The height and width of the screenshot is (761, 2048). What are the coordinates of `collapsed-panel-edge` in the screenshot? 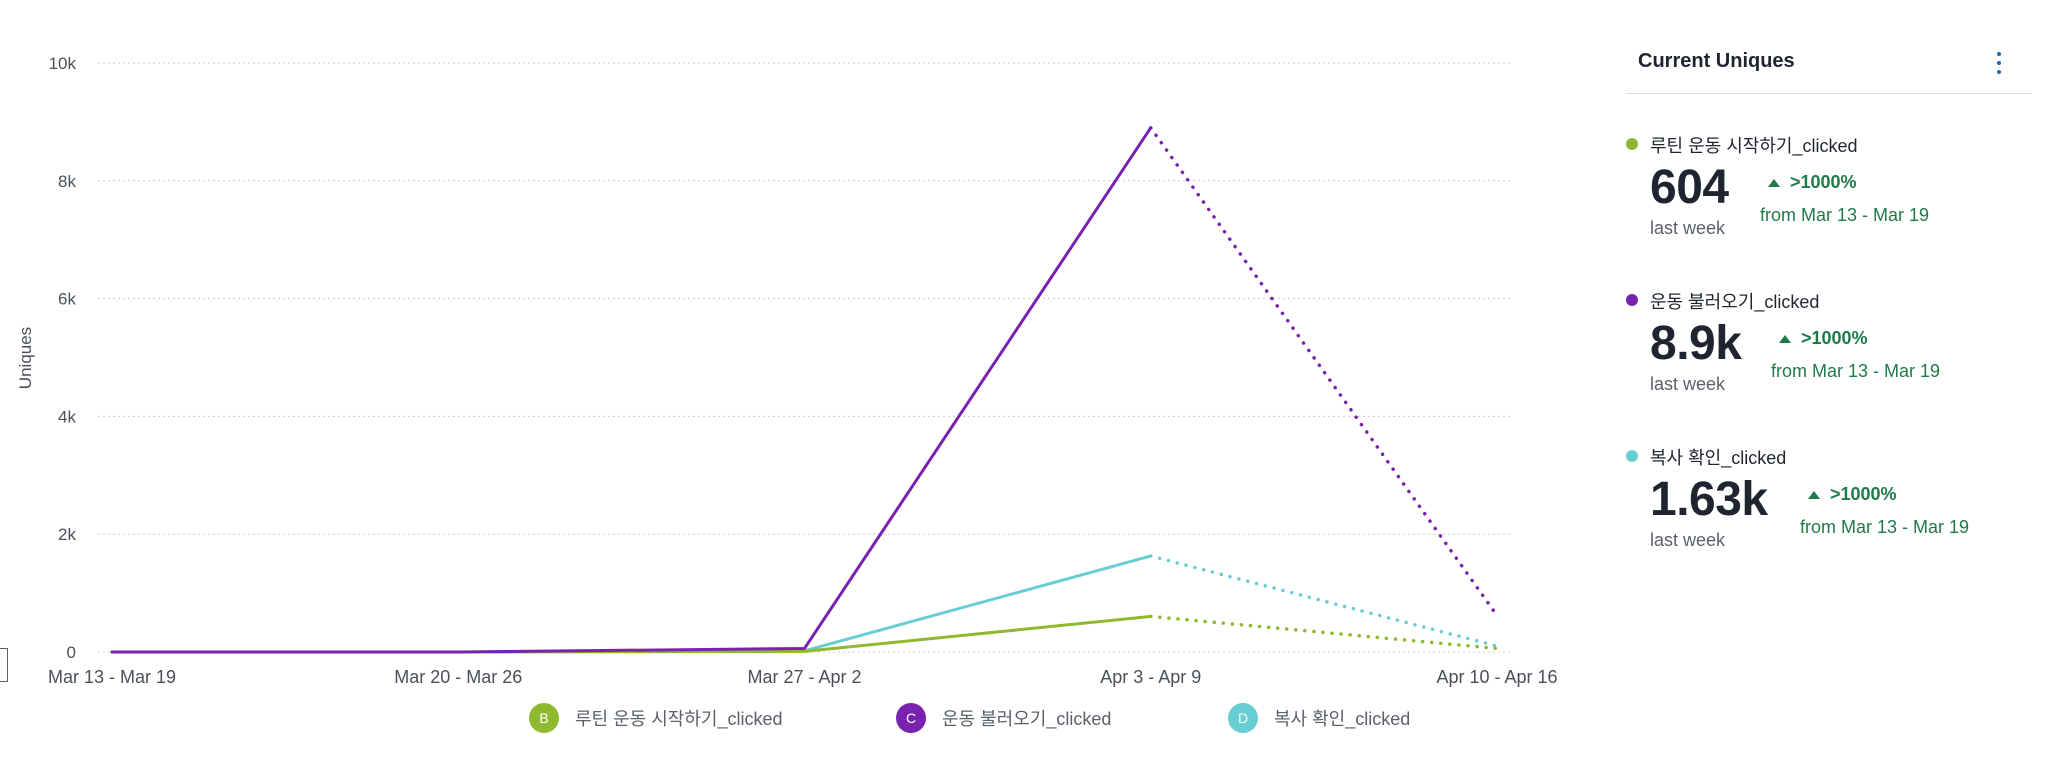 It's located at (4, 665).